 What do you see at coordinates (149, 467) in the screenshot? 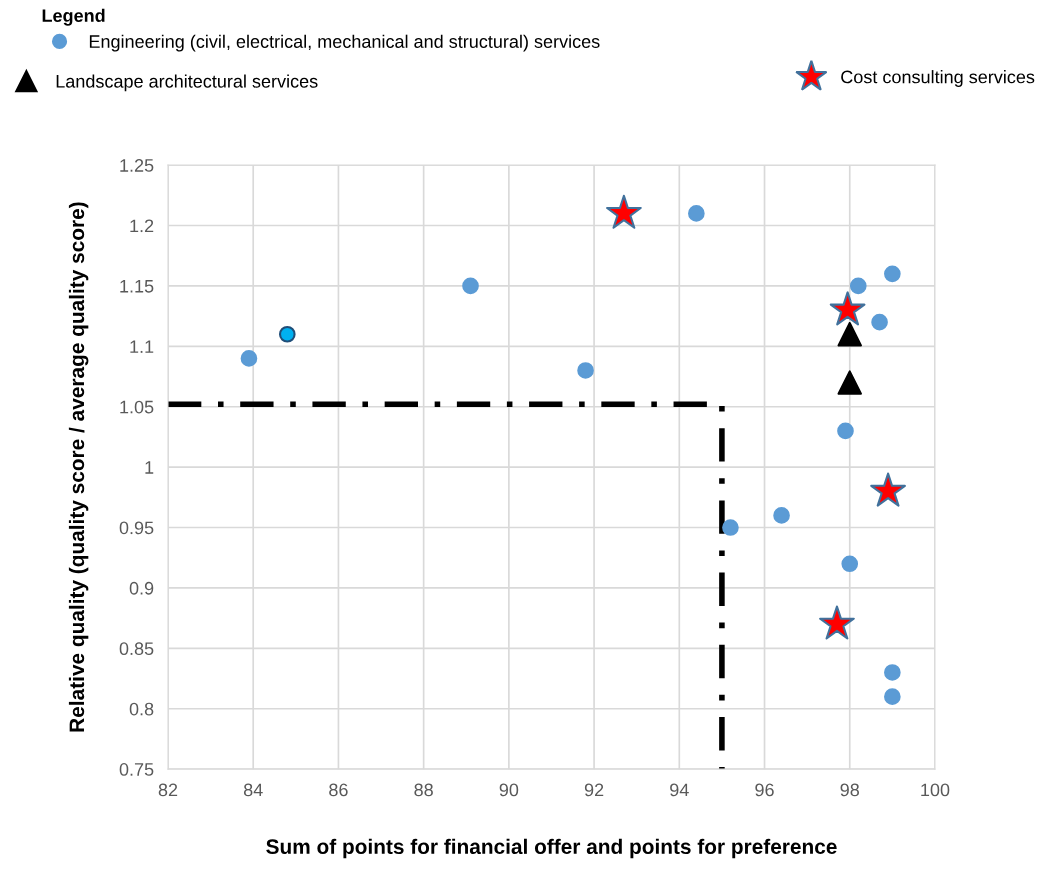
I see `y-tick-label: 1` at bounding box center [149, 467].